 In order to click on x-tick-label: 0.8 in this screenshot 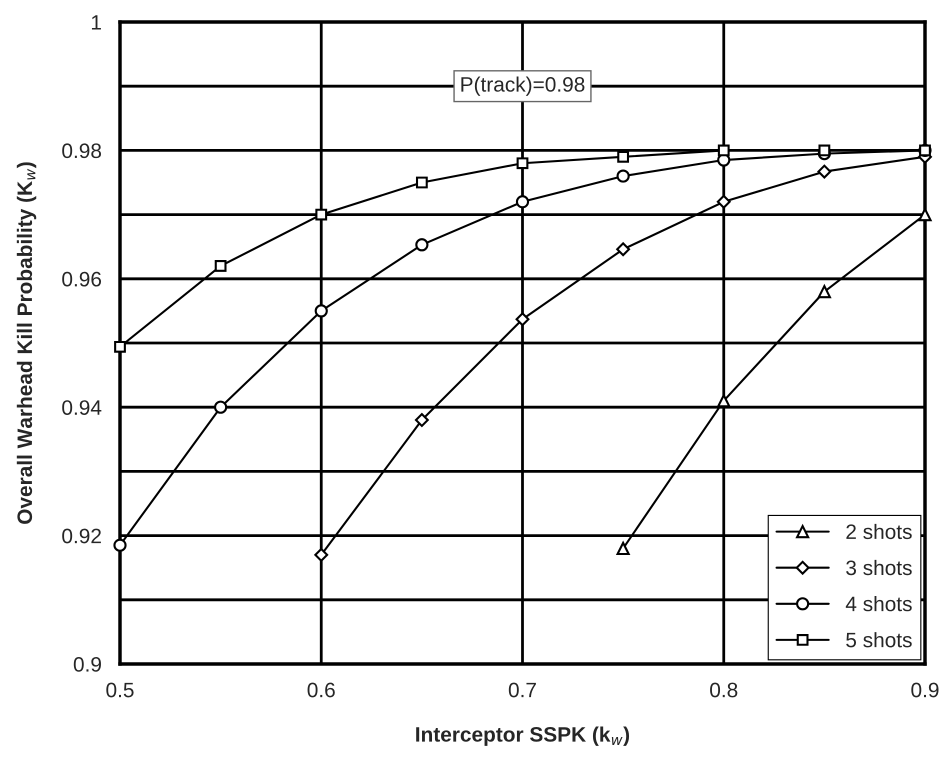, I will do `click(724, 690)`.